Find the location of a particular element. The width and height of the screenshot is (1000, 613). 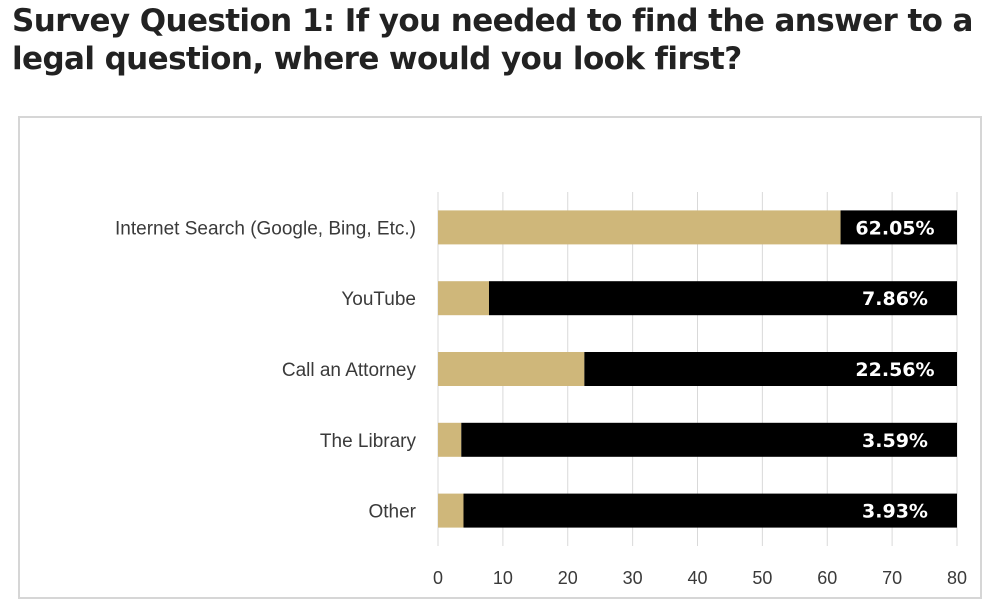

data-label: 62.05% is located at coordinates (894, 228).